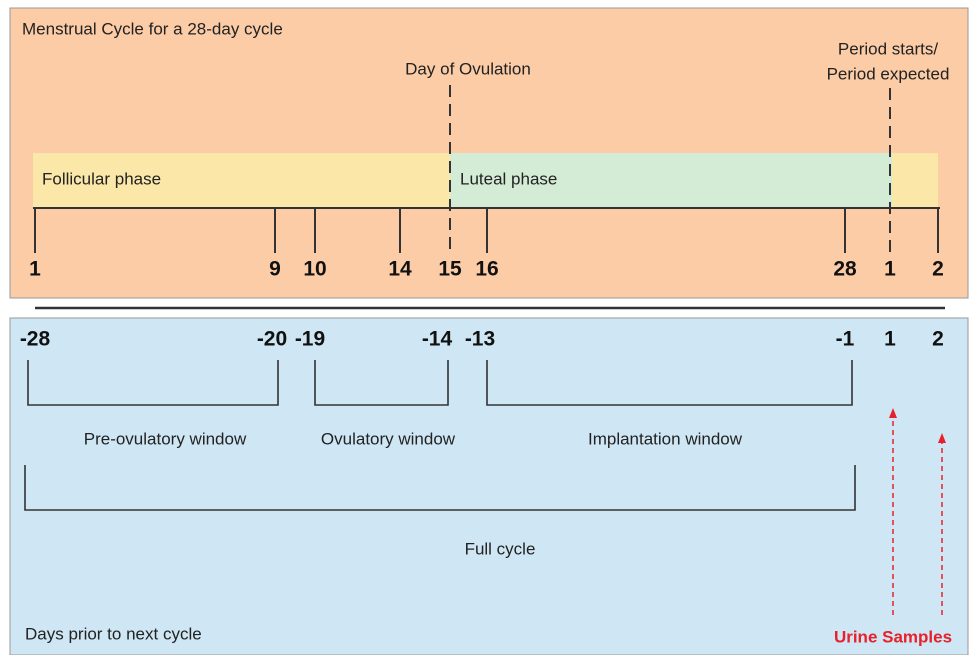 The image size is (970, 655). What do you see at coordinates (500, 548) in the screenshot?
I see `window-label: Full cycle` at bounding box center [500, 548].